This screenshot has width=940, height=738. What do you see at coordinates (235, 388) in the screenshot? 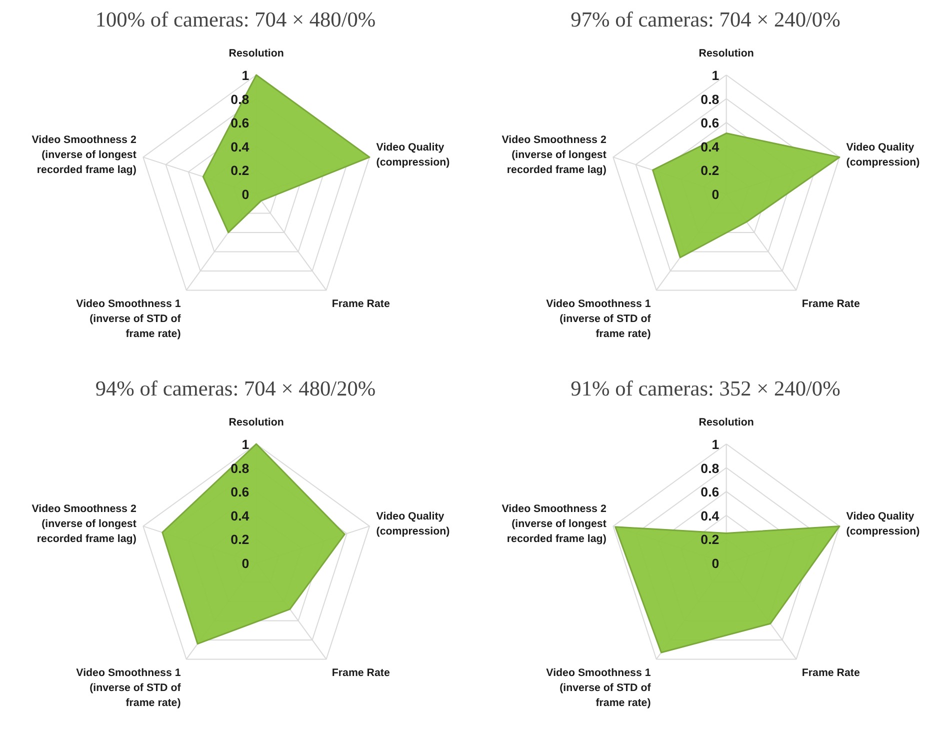
I see `chart-title: 94% of cameras: 704 × 480/20%` at bounding box center [235, 388].